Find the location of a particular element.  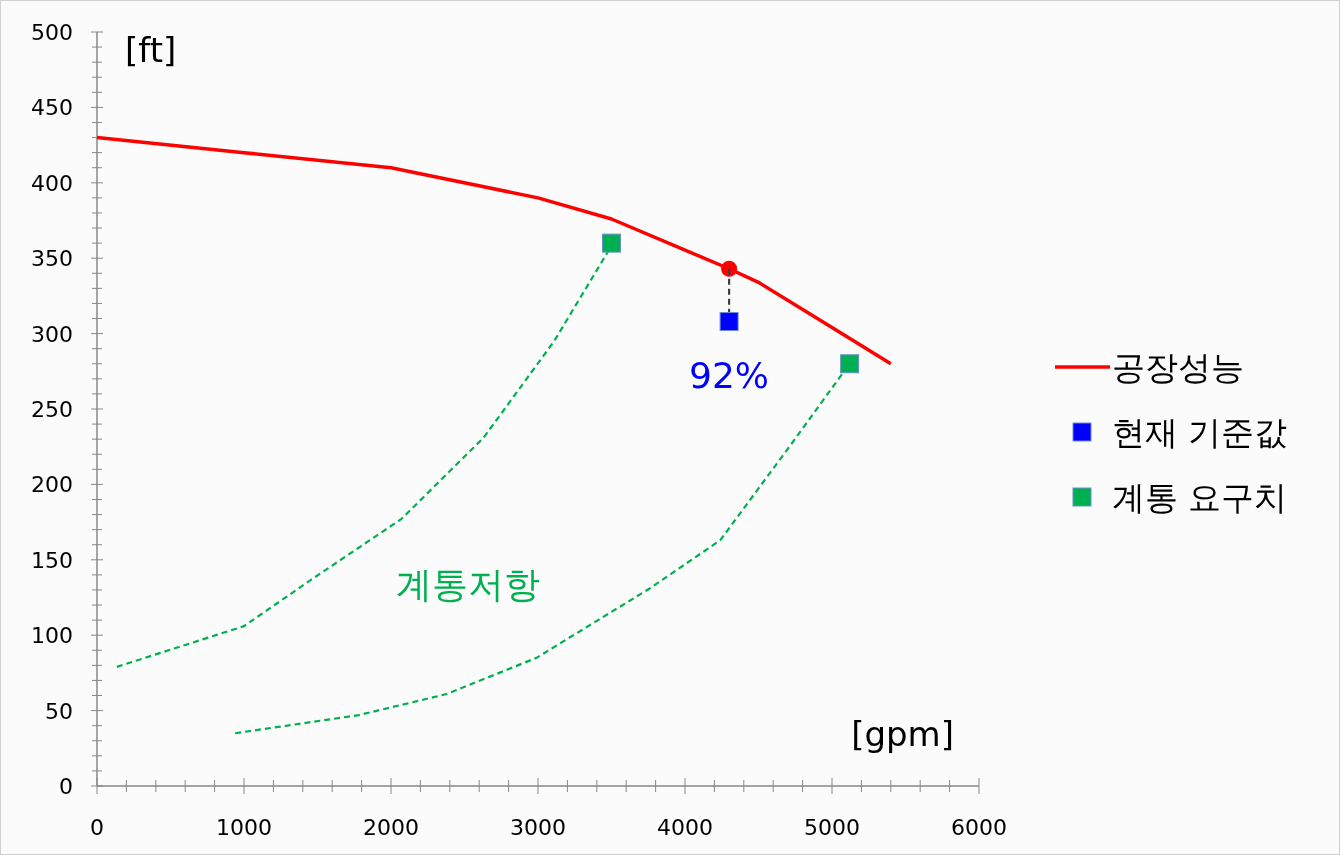

y-tick-label: 0 is located at coordinates (66, 786).